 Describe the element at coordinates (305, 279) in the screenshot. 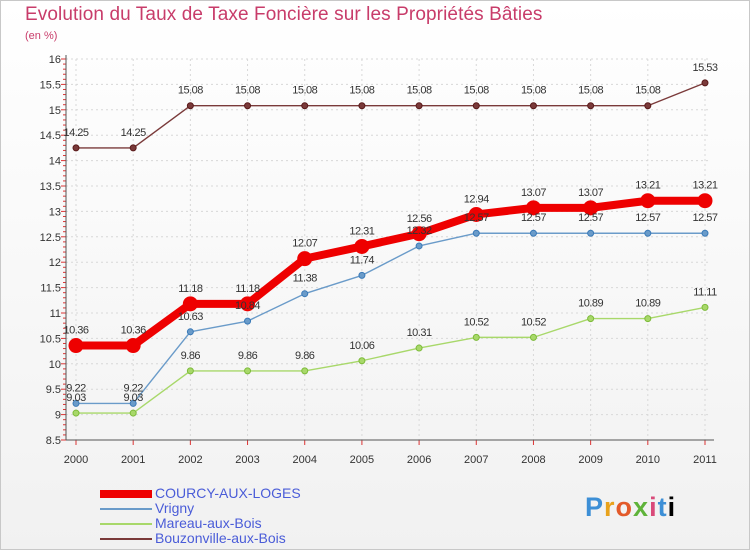

I see `data-label-1: 11.38` at that location.